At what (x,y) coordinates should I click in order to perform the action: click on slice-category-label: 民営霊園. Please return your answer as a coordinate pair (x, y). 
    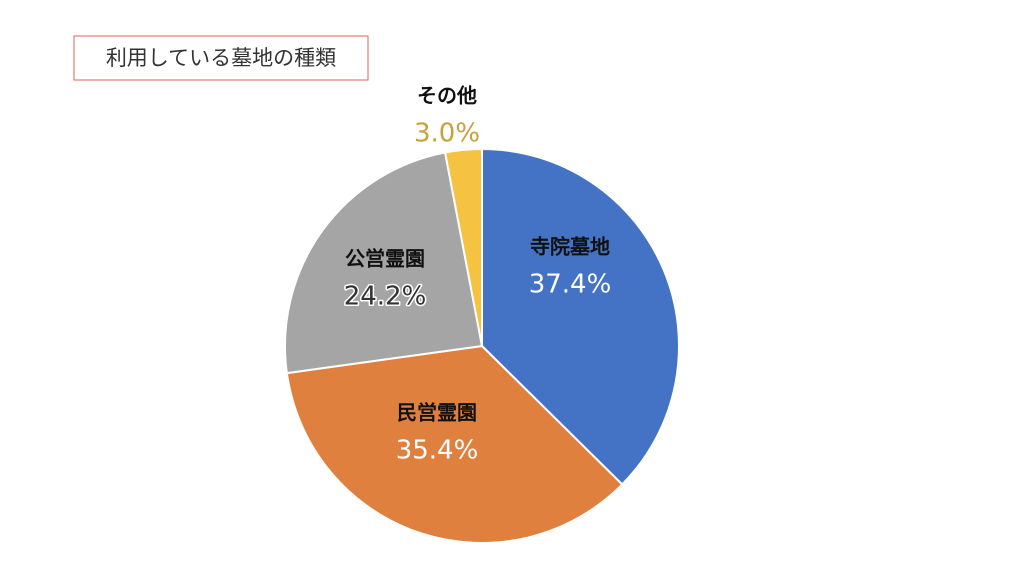
    Looking at the image, I should click on (437, 413).